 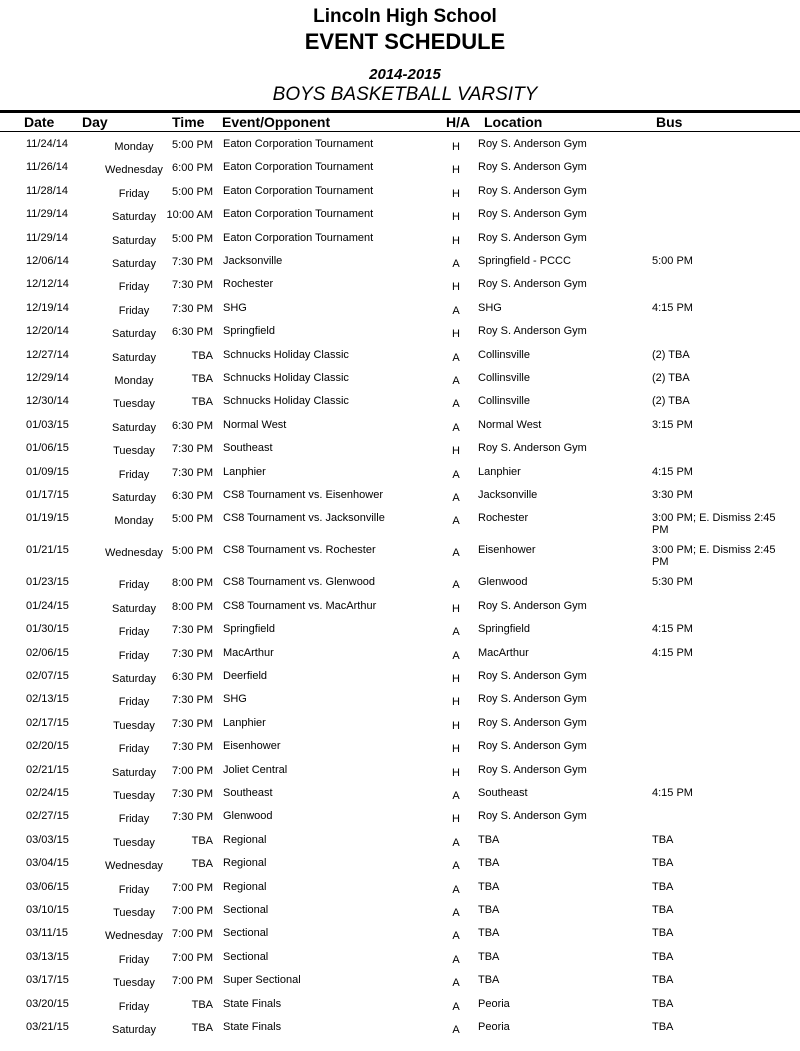 What do you see at coordinates (504, 378) in the screenshot?
I see `cell-location: Collinsville` at bounding box center [504, 378].